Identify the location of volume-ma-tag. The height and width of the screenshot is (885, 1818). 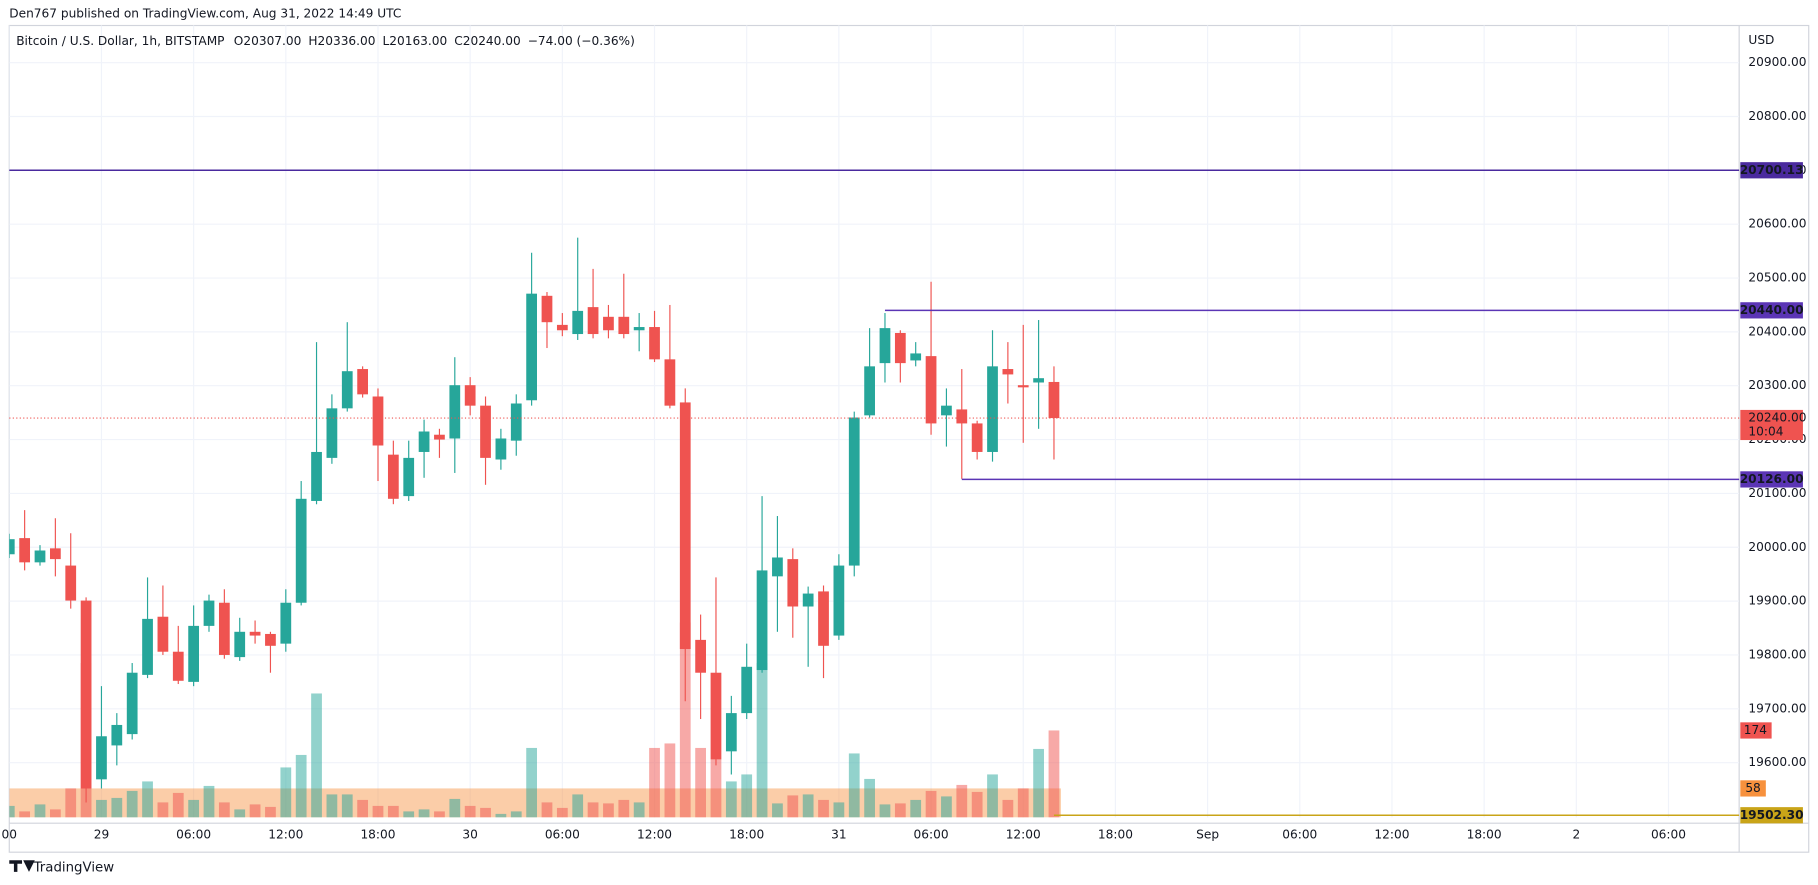
(1753, 788).